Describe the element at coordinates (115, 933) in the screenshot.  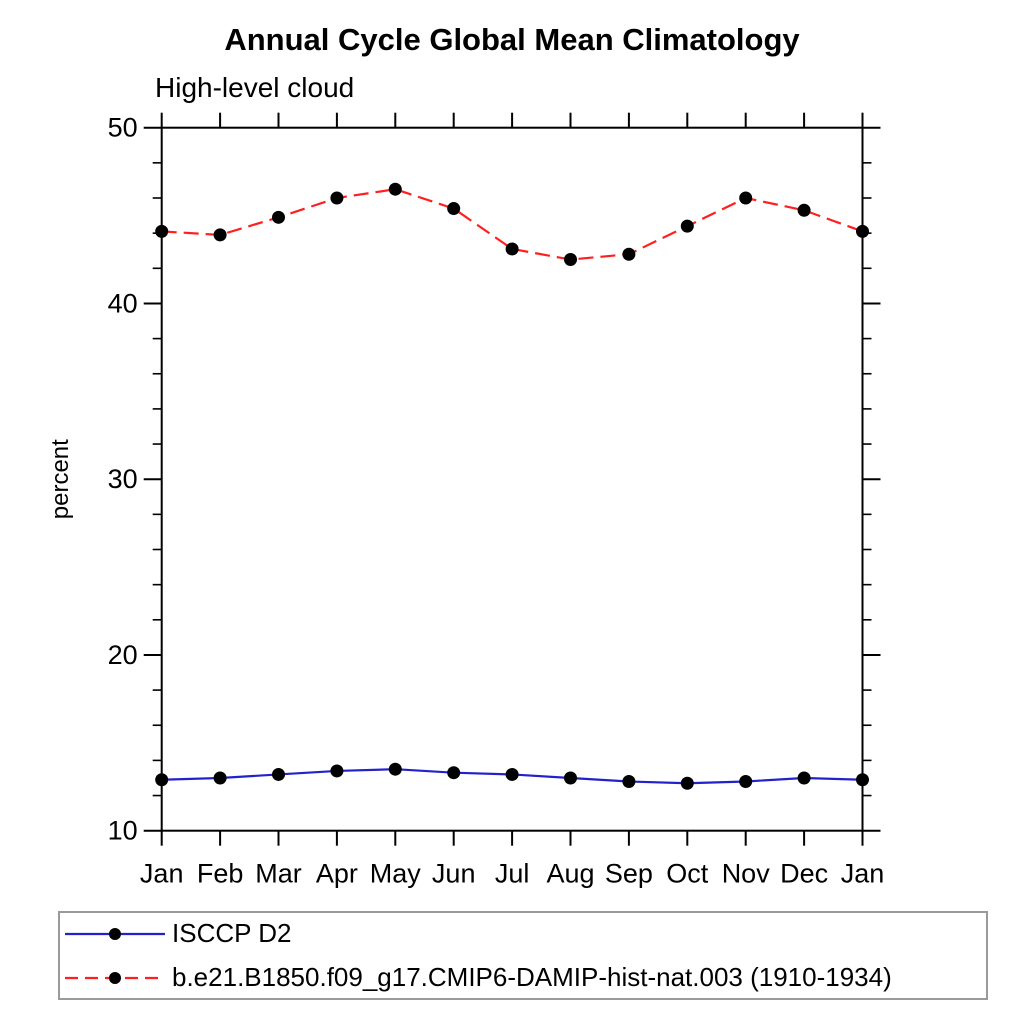
I see `solid-line-marker-icon` at that location.